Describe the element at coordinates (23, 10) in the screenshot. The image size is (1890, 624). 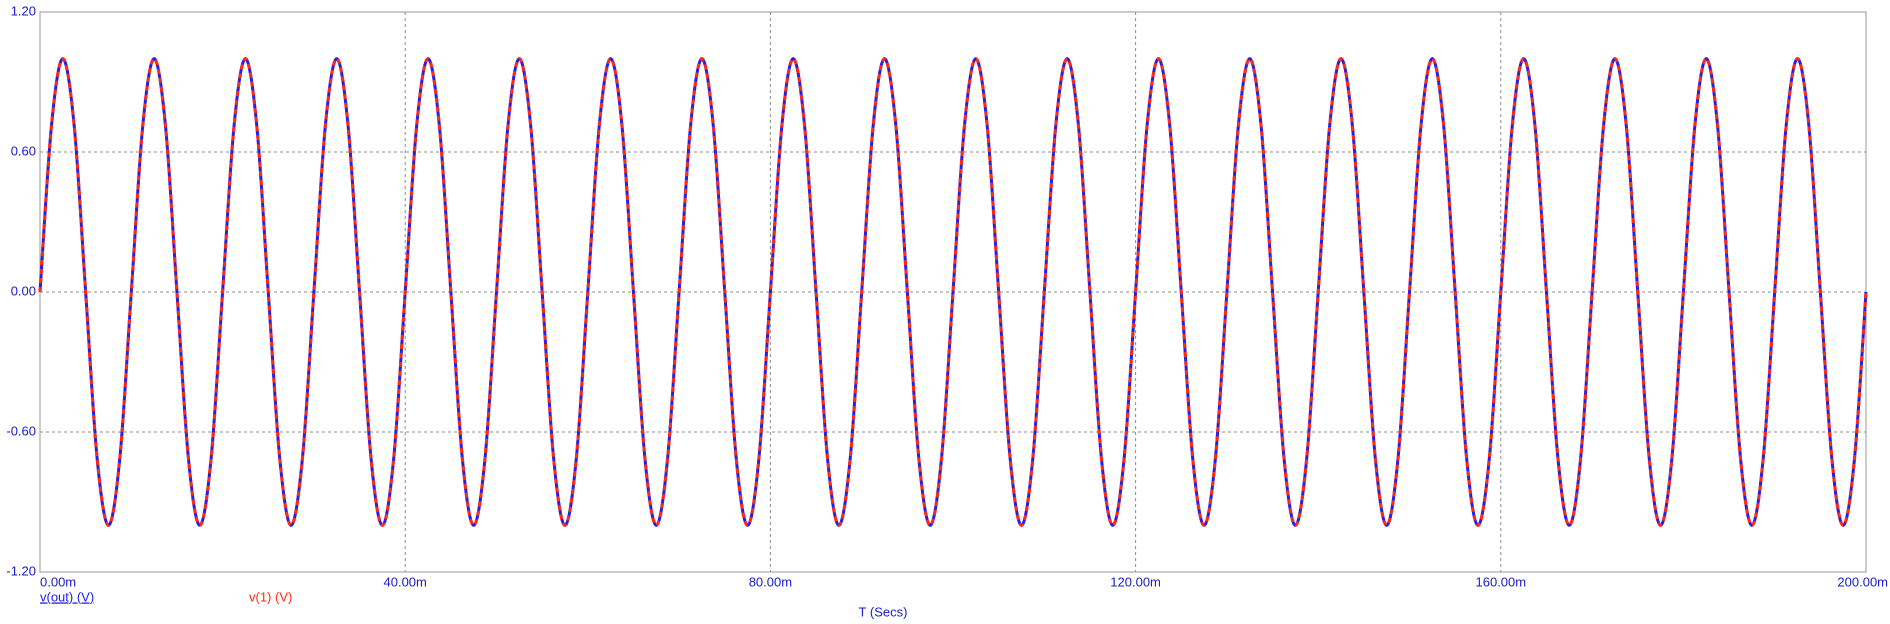
I see `y-tick-label: 1.20` at that location.